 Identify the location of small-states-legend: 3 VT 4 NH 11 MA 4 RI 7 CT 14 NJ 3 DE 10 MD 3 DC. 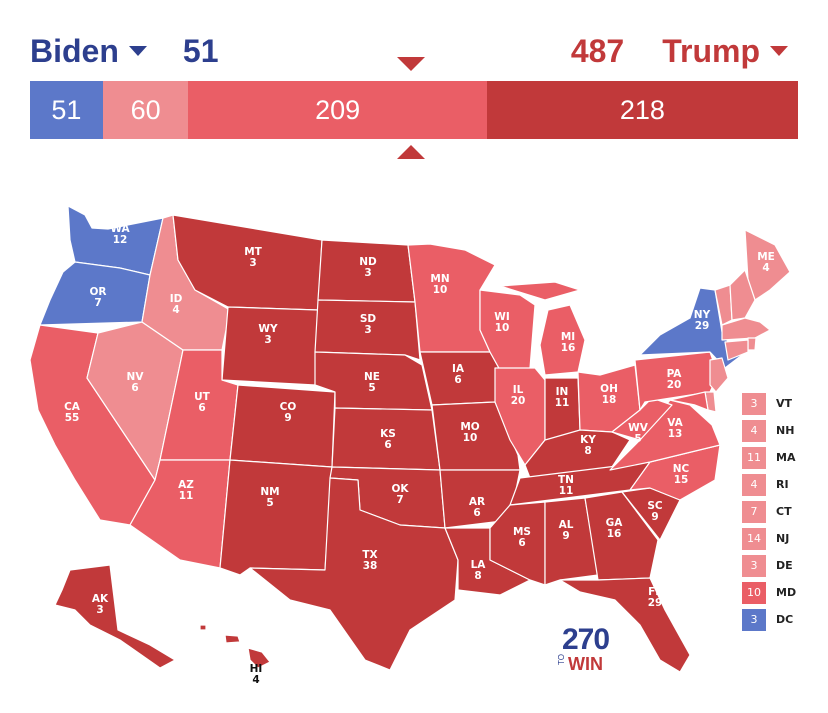
(782, 511).